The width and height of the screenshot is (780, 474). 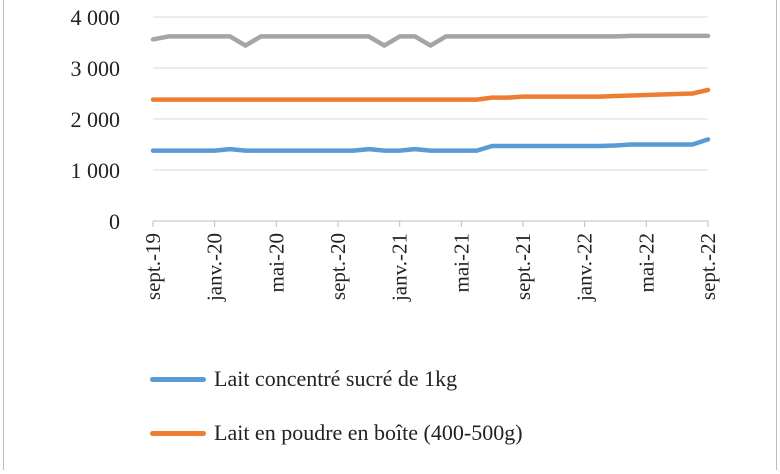 I want to click on x-tick-label: mai-21, so click(x=461, y=262).